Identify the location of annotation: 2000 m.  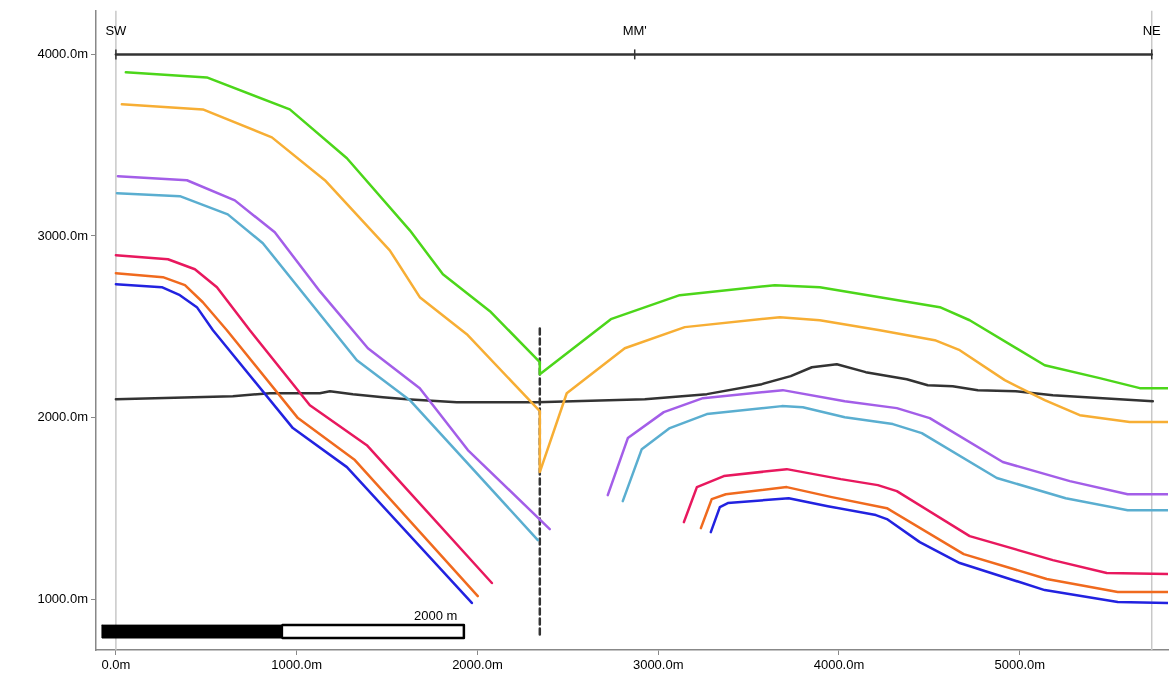
(436, 615).